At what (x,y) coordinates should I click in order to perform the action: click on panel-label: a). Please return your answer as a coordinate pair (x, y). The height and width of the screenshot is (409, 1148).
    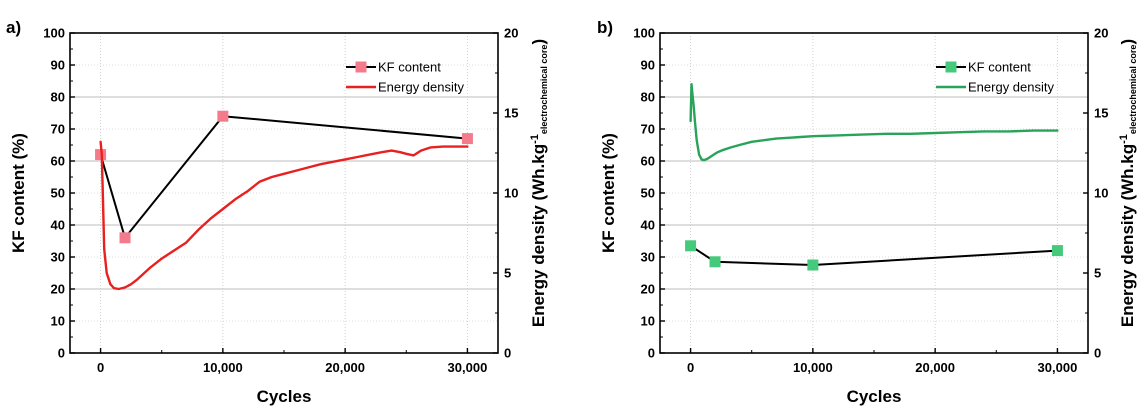
    Looking at the image, I should click on (13, 27).